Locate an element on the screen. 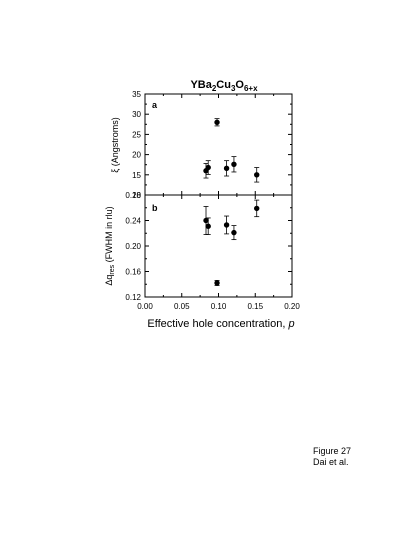 This screenshot has height=545, width=415. panel-a-points is located at coordinates (231, 150).